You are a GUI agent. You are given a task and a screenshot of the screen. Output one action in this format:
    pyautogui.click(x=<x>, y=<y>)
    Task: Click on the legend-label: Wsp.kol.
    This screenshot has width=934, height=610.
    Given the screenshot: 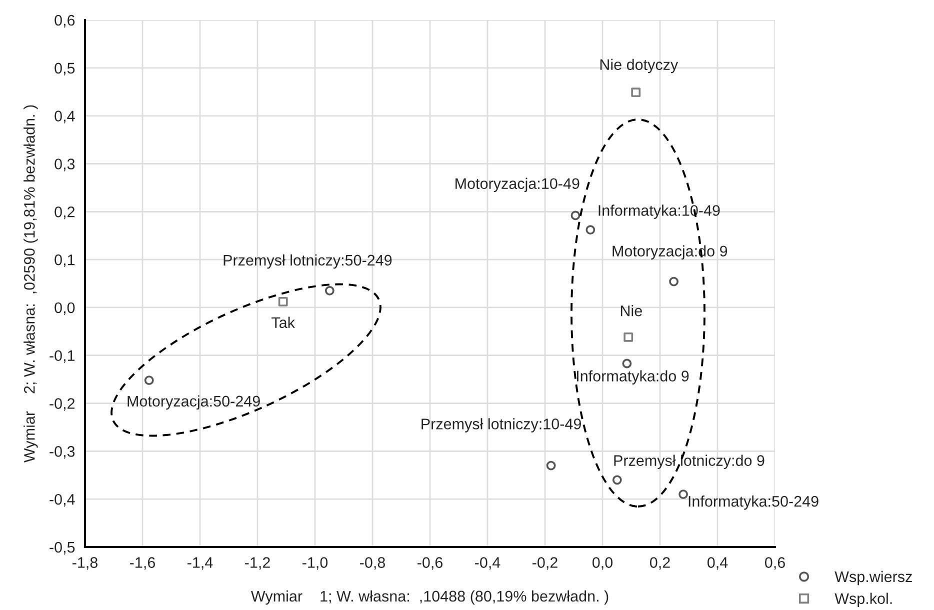 What is the action you would take?
    pyautogui.click(x=863, y=600)
    